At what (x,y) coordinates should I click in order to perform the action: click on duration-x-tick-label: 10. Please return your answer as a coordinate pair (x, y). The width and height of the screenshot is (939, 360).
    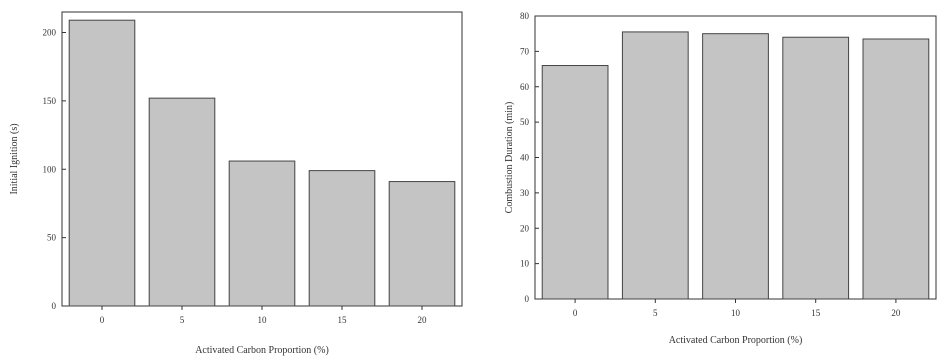
    Looking at the image, I should click on (736, 313).